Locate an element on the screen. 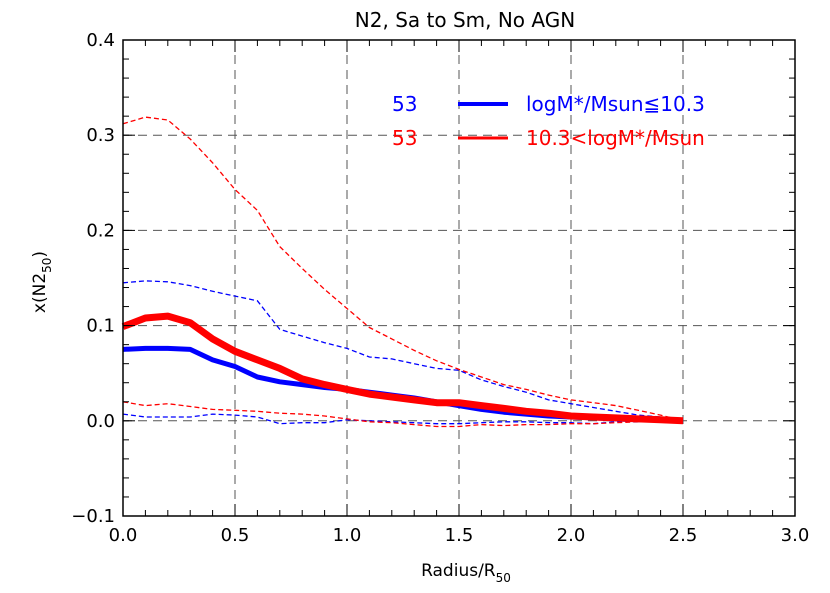 This screenshot has height=593, width=830. legend: 53 logM*/Msun≦10.3 53 10.3<logM*/Msun is located at coordinates (548, 121).